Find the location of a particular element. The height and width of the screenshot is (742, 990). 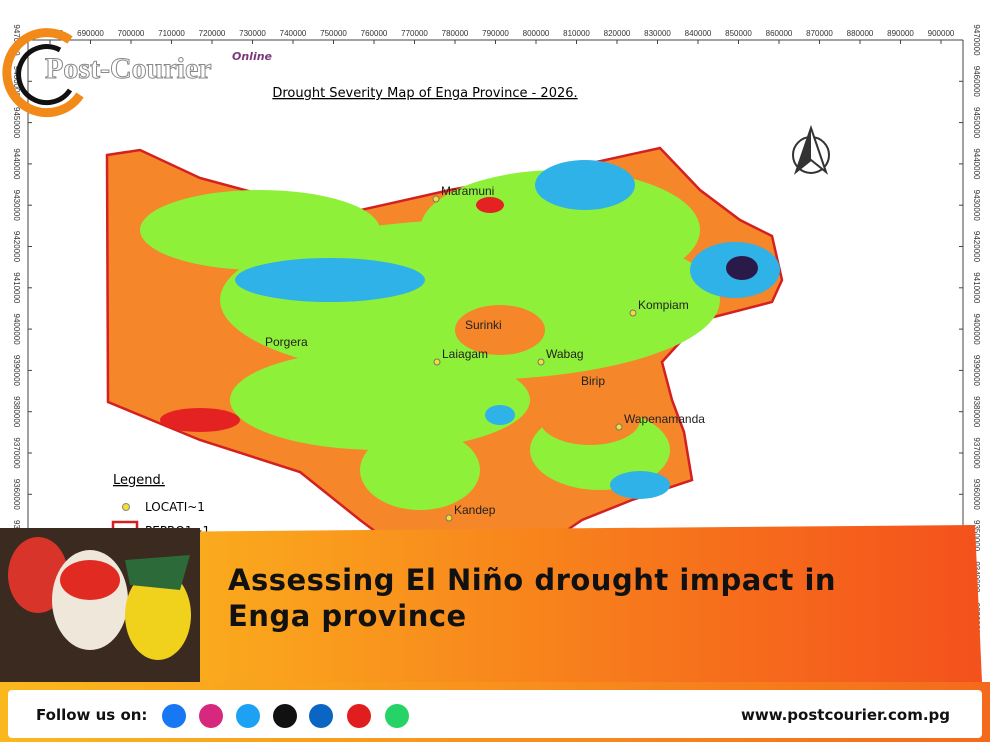

y-tick-label: 9350000 is located at coordinates (976, 536).